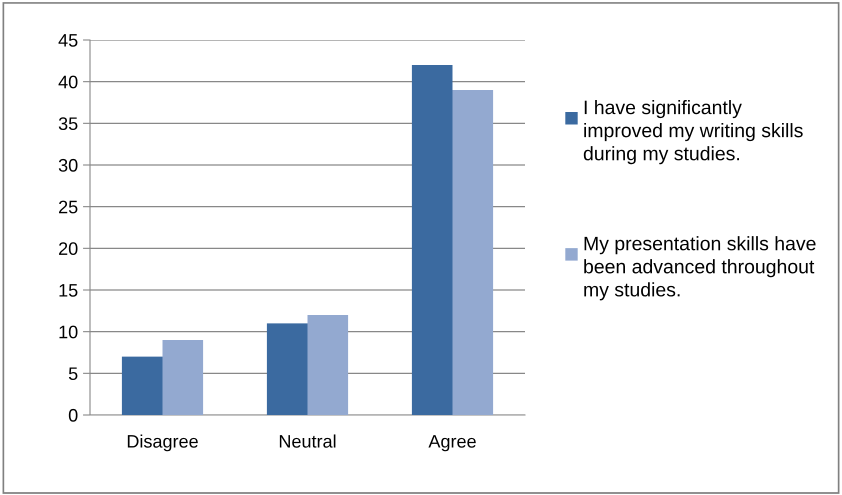  Describe the element at coordinates (73, 373) in the screenshot. I see `y-tick-label: 5` at that location.